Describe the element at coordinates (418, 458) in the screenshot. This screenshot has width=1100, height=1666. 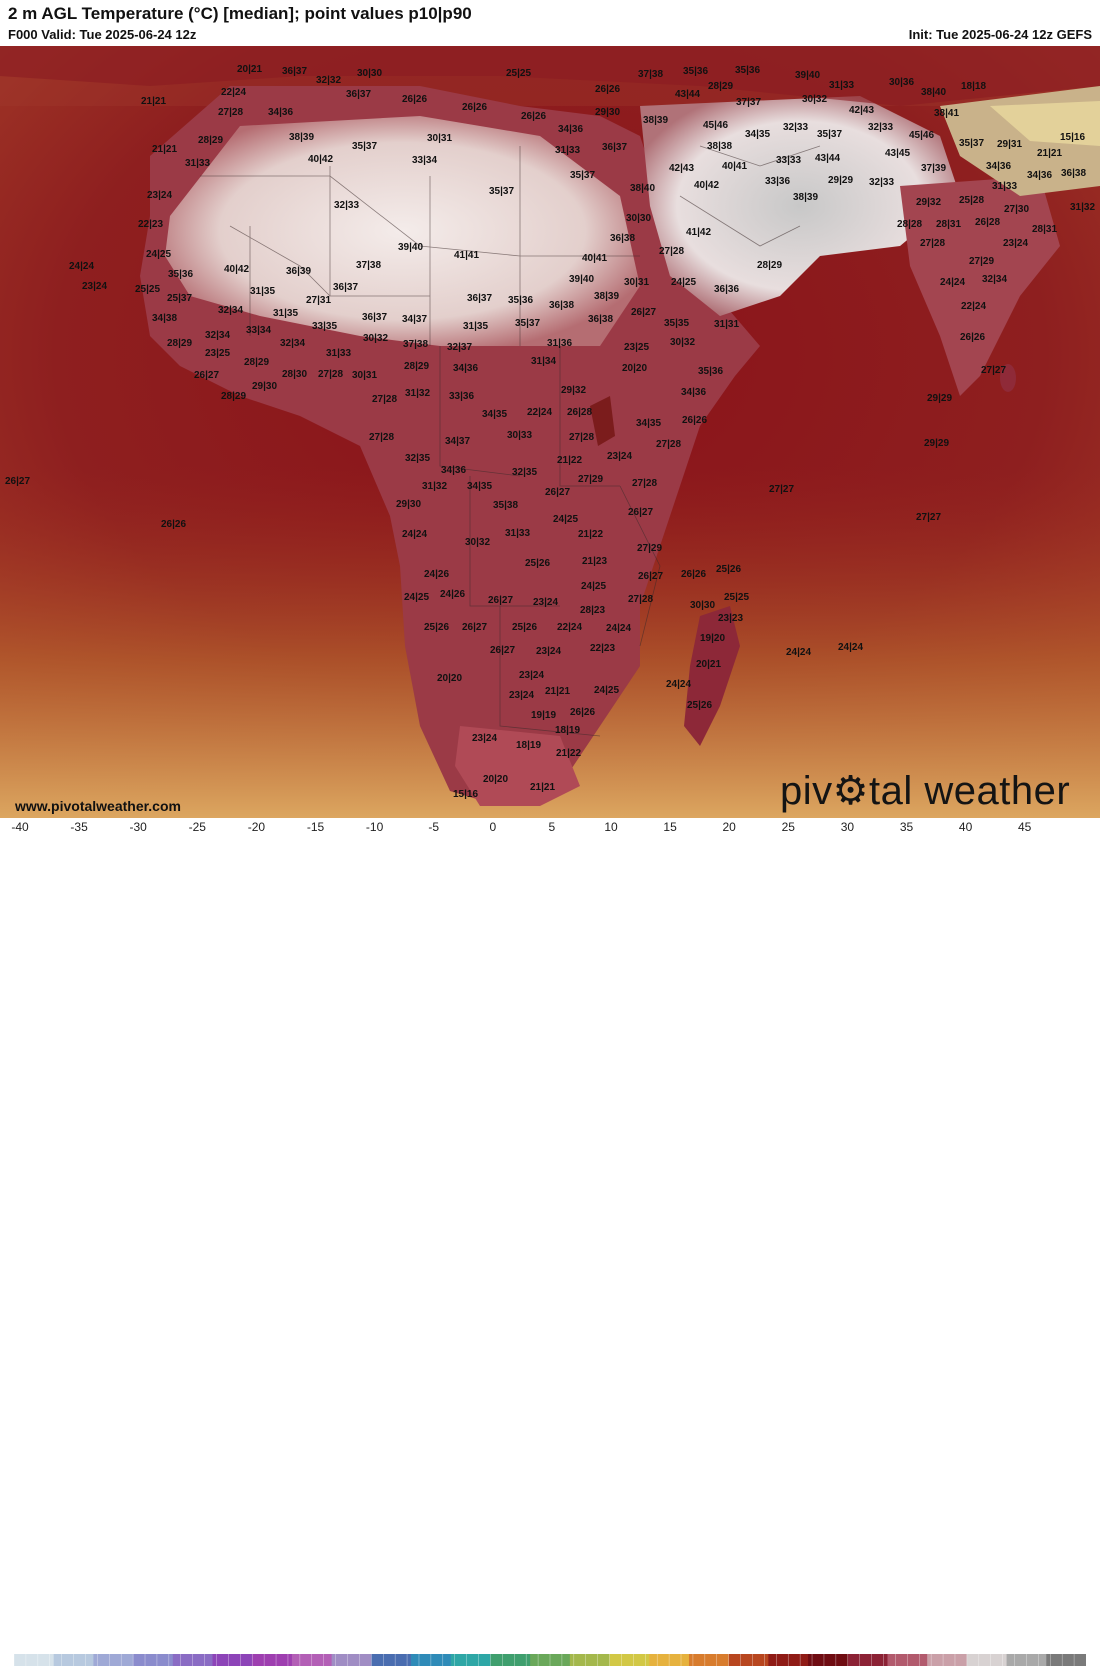
I see `point-value: 32|35` at that location.